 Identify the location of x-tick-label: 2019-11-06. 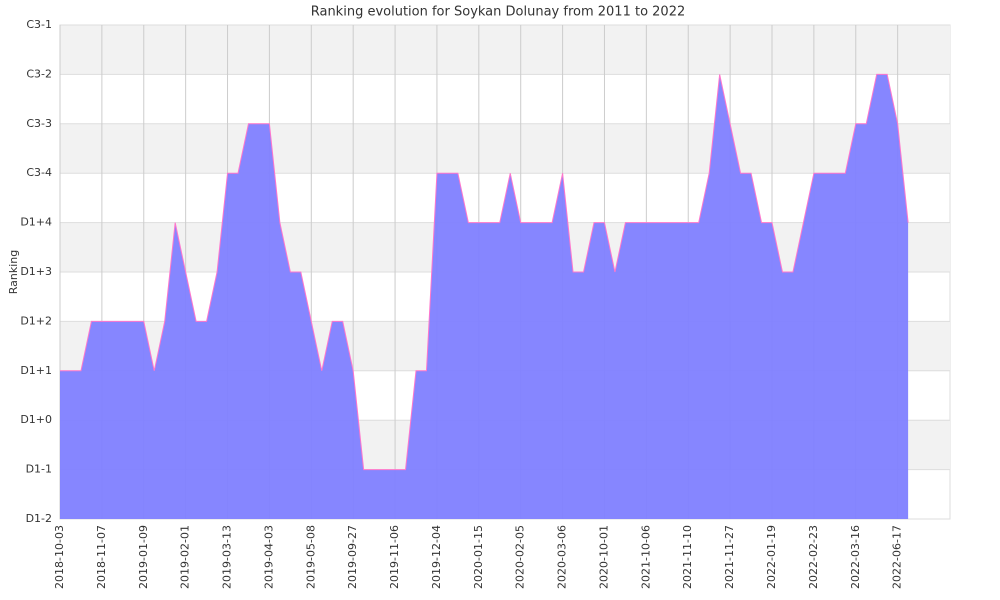
(394, 557).